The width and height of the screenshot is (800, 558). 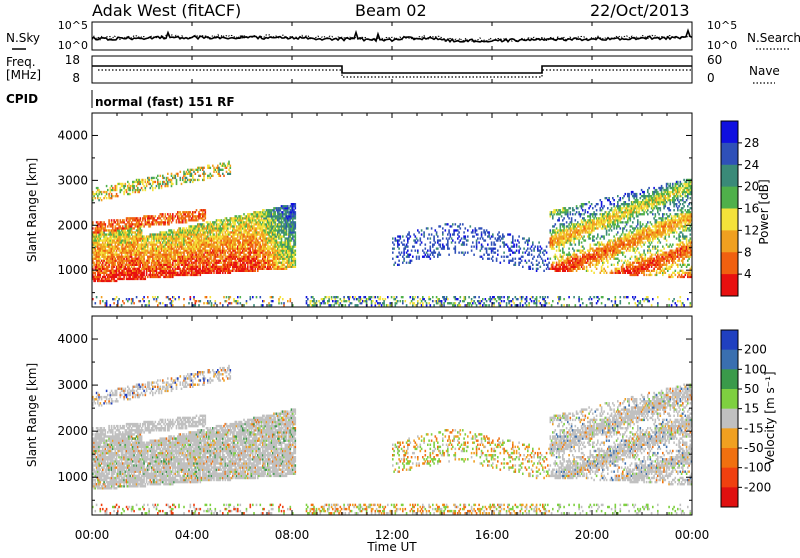 I want to click on nsky-tick-bottom: 10^0, so click(x=73, y=45).